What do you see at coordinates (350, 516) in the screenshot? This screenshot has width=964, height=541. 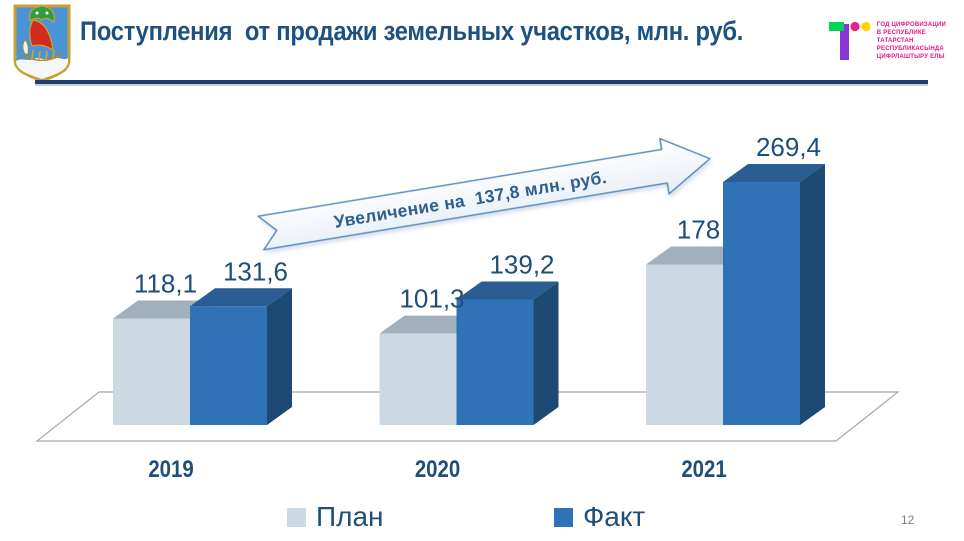 I see `legend-label-plan: План` at bounding box center [350, 516].